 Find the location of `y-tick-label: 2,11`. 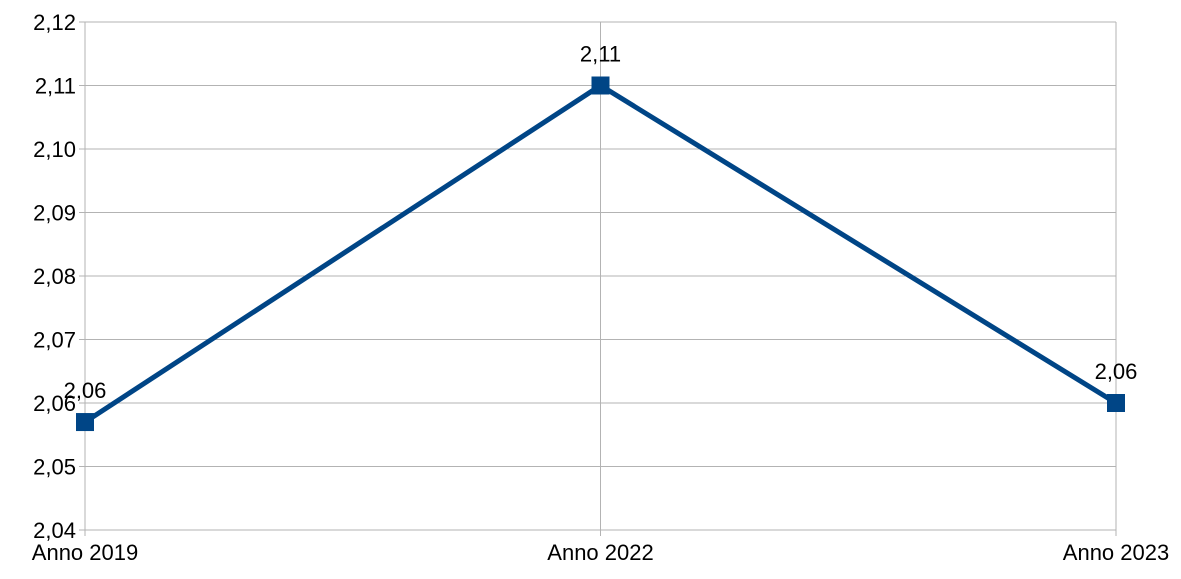

y-tick-label: 2,11 is located at coordinates (55, 86).